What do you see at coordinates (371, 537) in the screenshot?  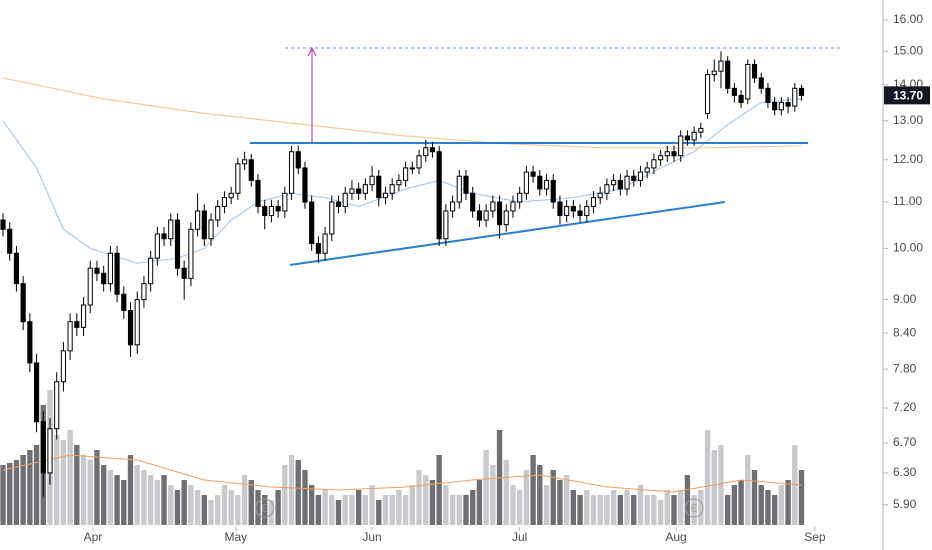 I see `x-tick-label: Jun` at bounding box center [371, 537].